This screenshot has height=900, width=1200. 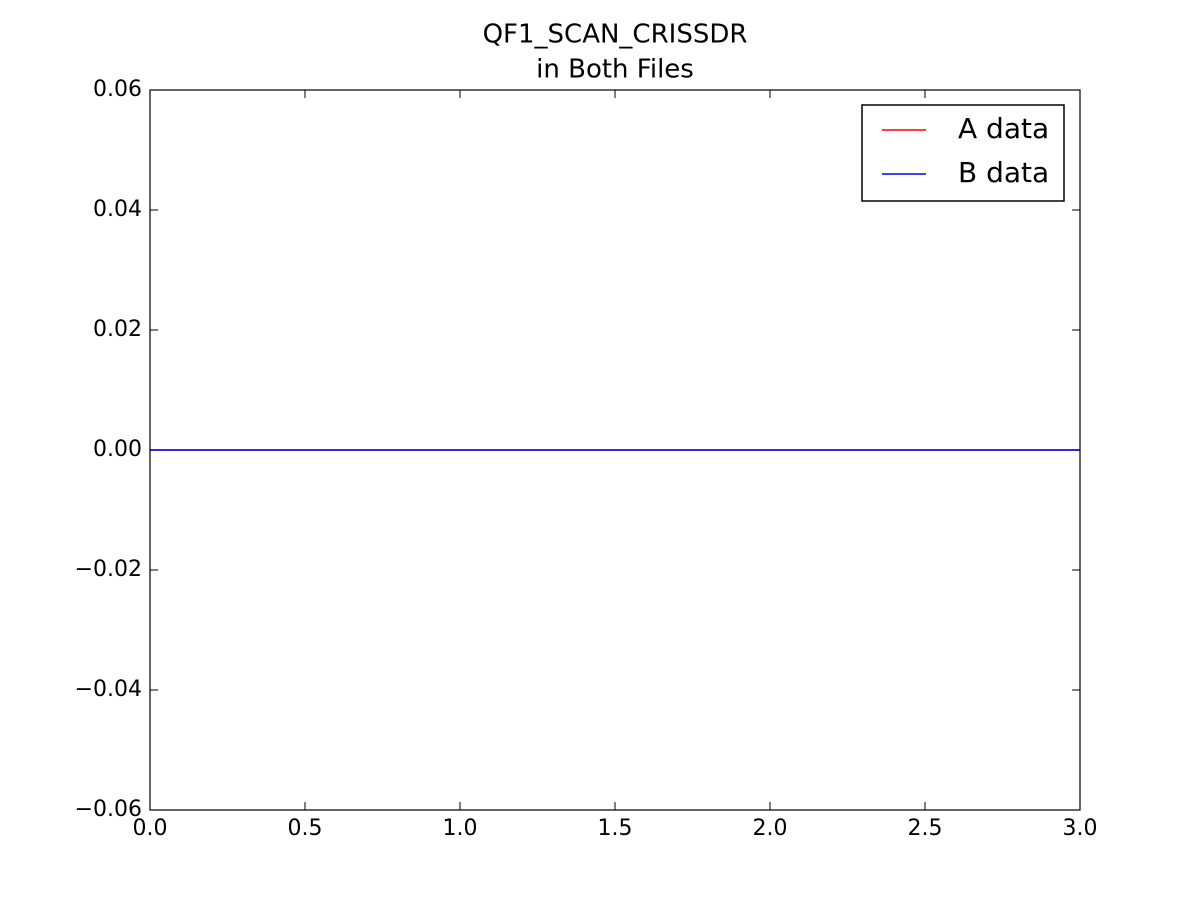 I want to click on legend-label: B data, so click(x=1003, y=172).